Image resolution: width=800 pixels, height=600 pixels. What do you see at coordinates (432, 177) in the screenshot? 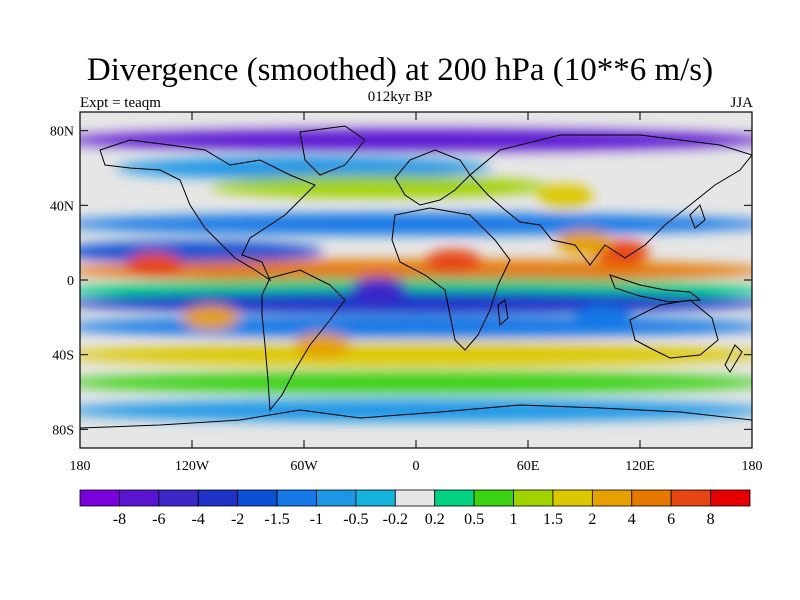
I see `coast-europe` at bounding box center [432, 177].